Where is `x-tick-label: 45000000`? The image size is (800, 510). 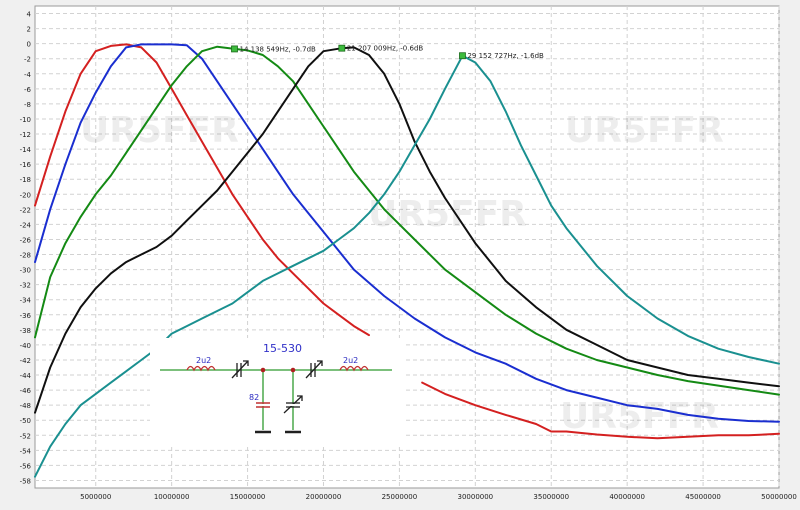
x-tick-label: 45000000 is located at coordinates (703, 497).